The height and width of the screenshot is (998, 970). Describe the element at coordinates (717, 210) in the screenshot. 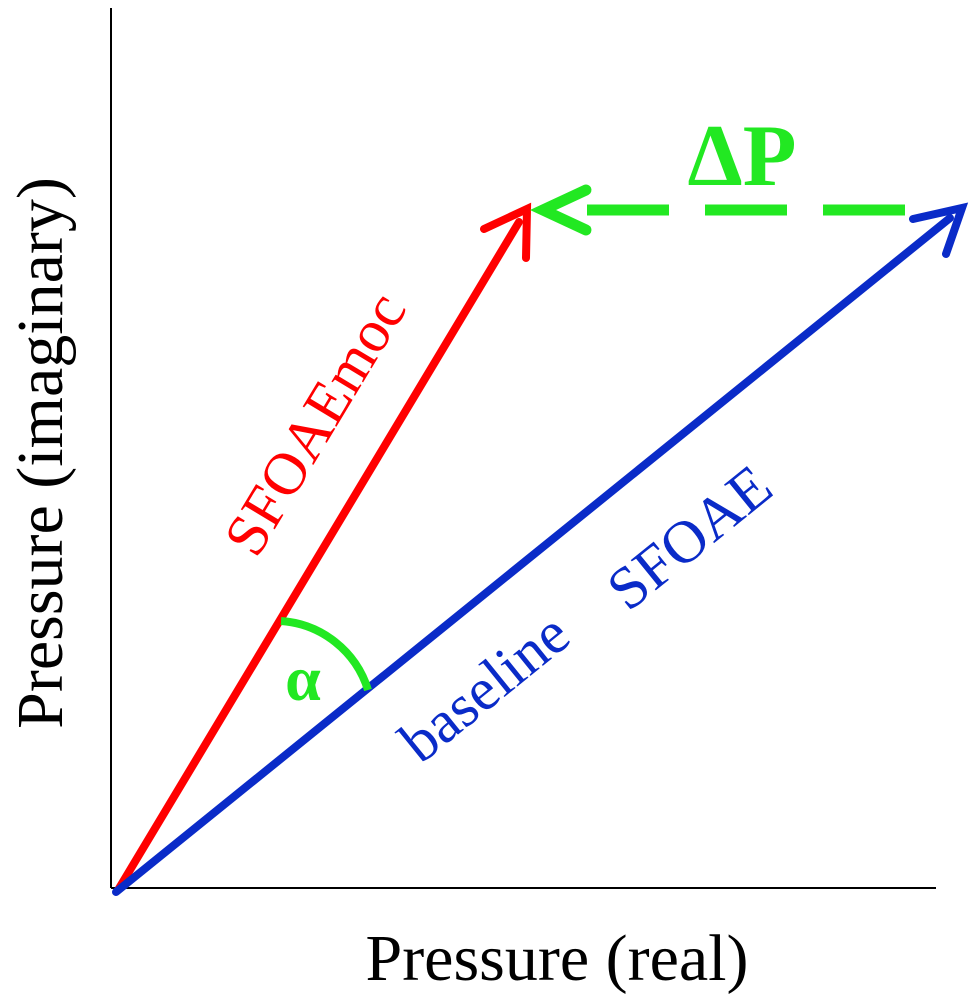

I see `delta-p-arrow` at that location.